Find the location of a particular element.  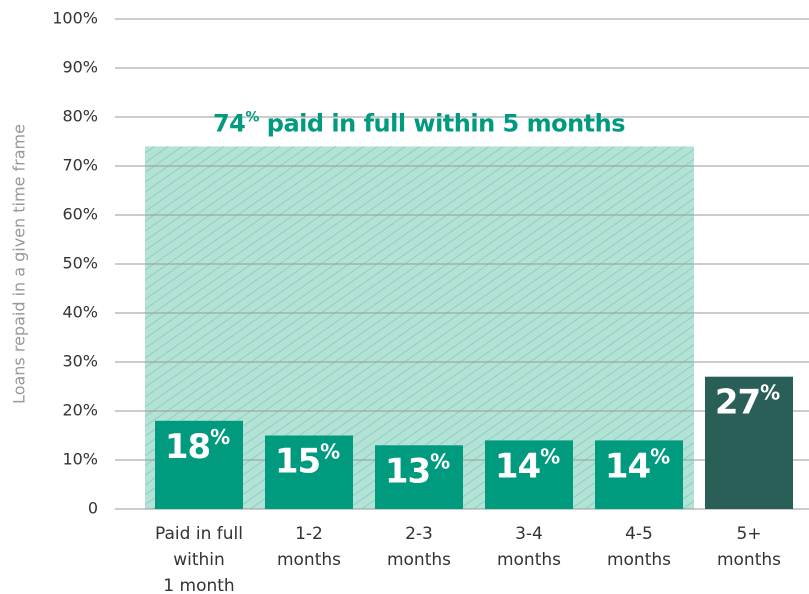

y-tick-label: 80% is located at coordinates (80, 116).